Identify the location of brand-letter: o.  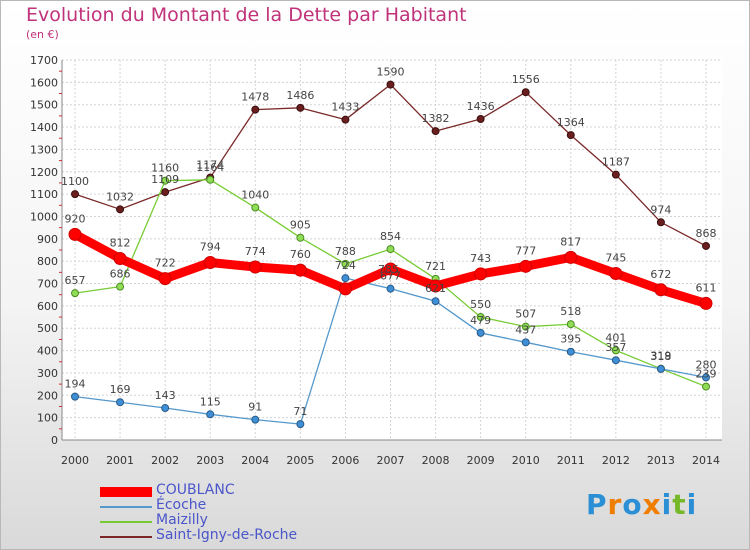
(632, 504).